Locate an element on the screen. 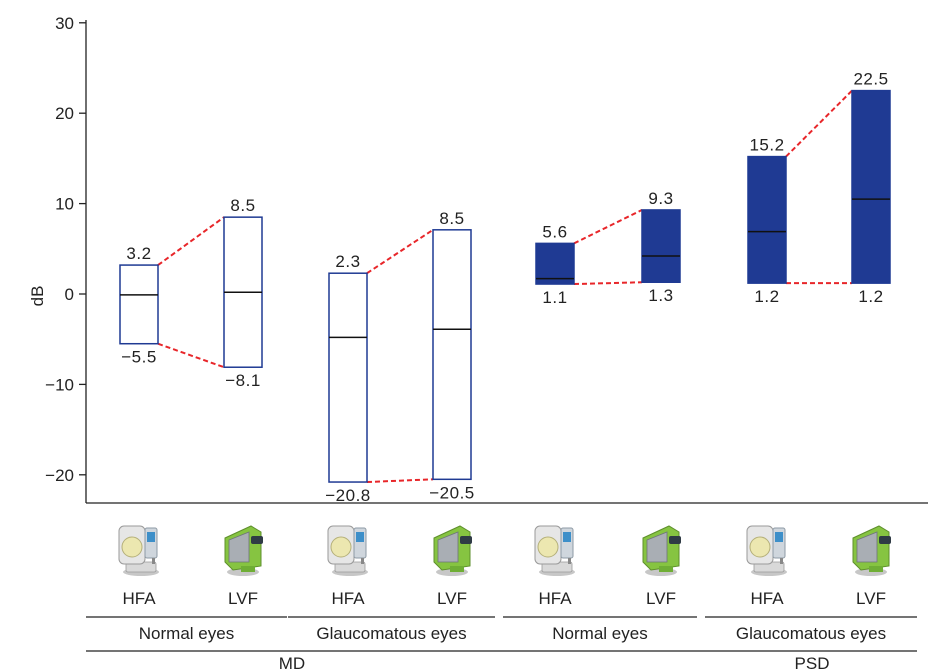  y-tick-label: −10 is located at coordinates (59, 384).